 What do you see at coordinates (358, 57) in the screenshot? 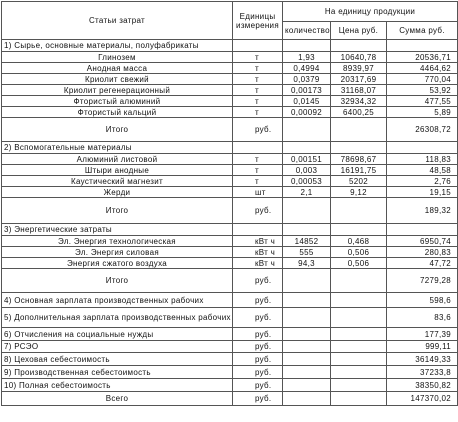
I see `table-cell: 10640,78` at bounding box center [358, 57].